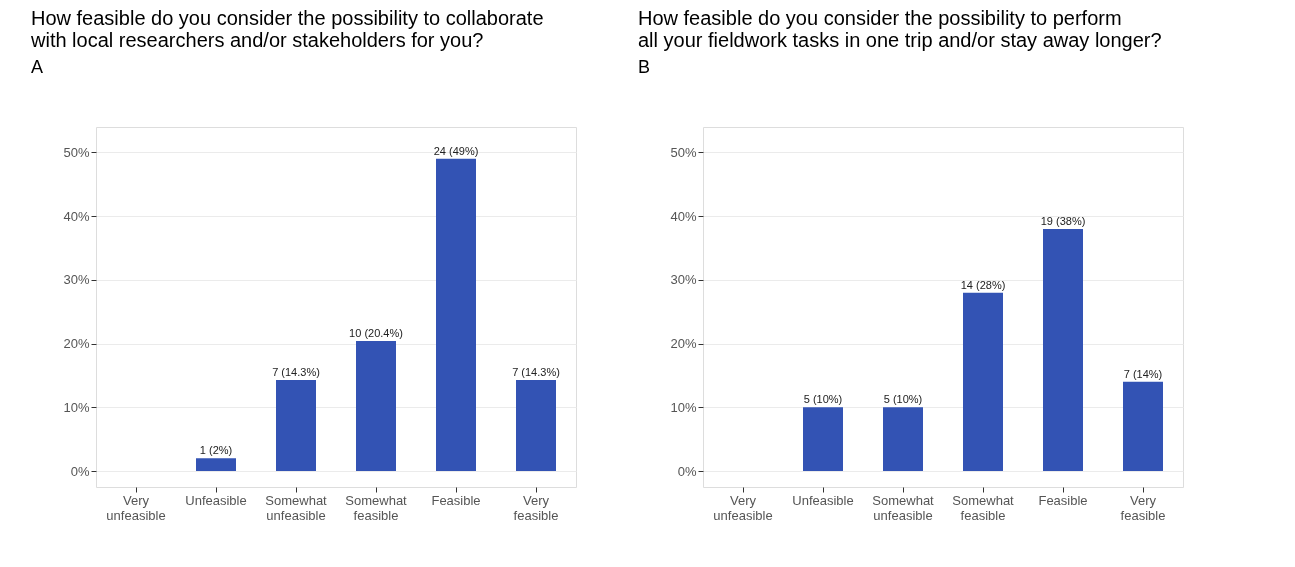  What do you see at coordinates (37, 67) in the screenshot?
I see `text: A` at bounding box center [37, 67].